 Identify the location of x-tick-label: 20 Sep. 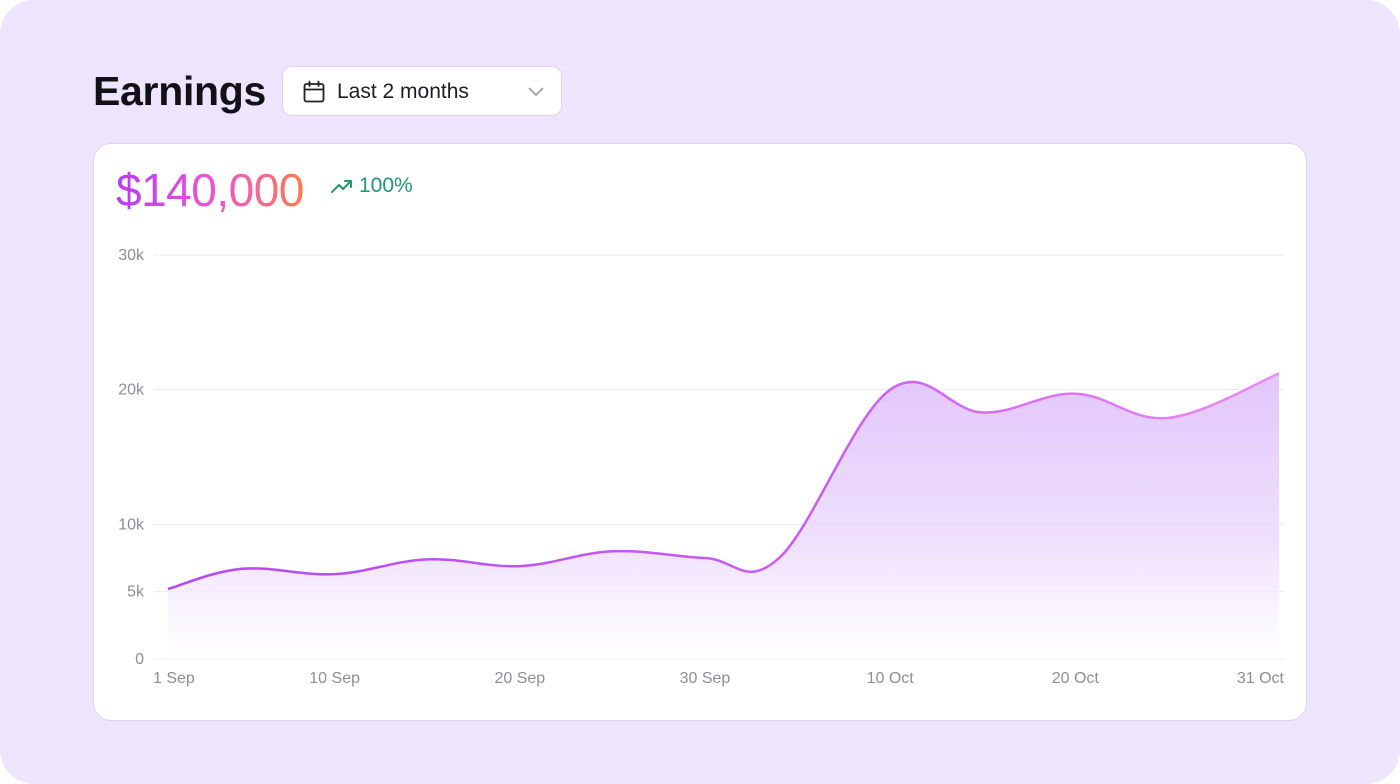
(519, 678).